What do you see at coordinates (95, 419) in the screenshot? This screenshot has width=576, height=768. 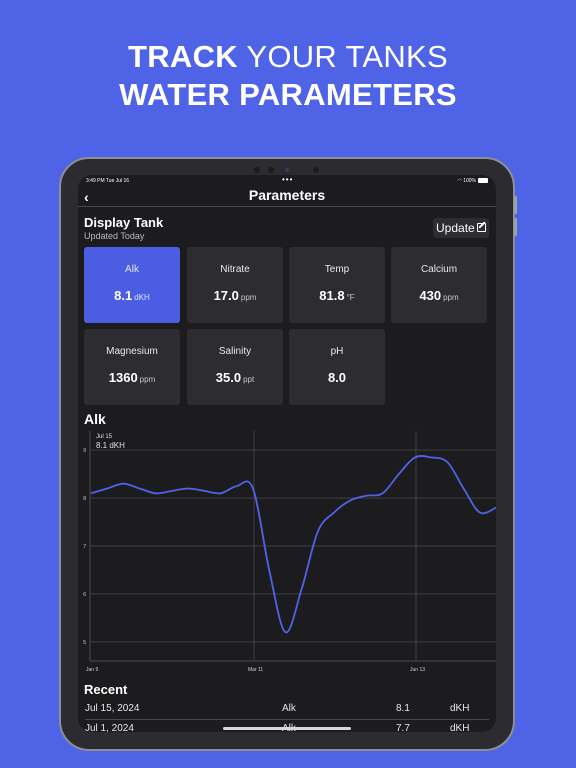 I see `chart-title: Alk` at bounding box center [95, 419].